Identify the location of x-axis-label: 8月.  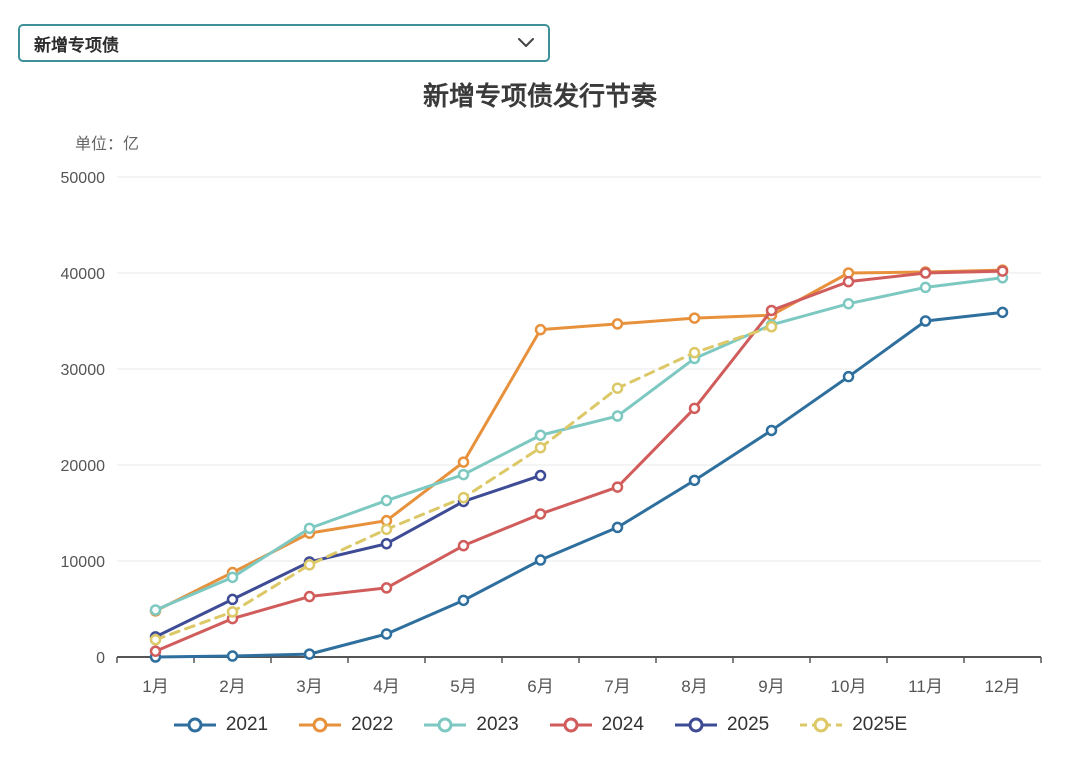
(694, 686).